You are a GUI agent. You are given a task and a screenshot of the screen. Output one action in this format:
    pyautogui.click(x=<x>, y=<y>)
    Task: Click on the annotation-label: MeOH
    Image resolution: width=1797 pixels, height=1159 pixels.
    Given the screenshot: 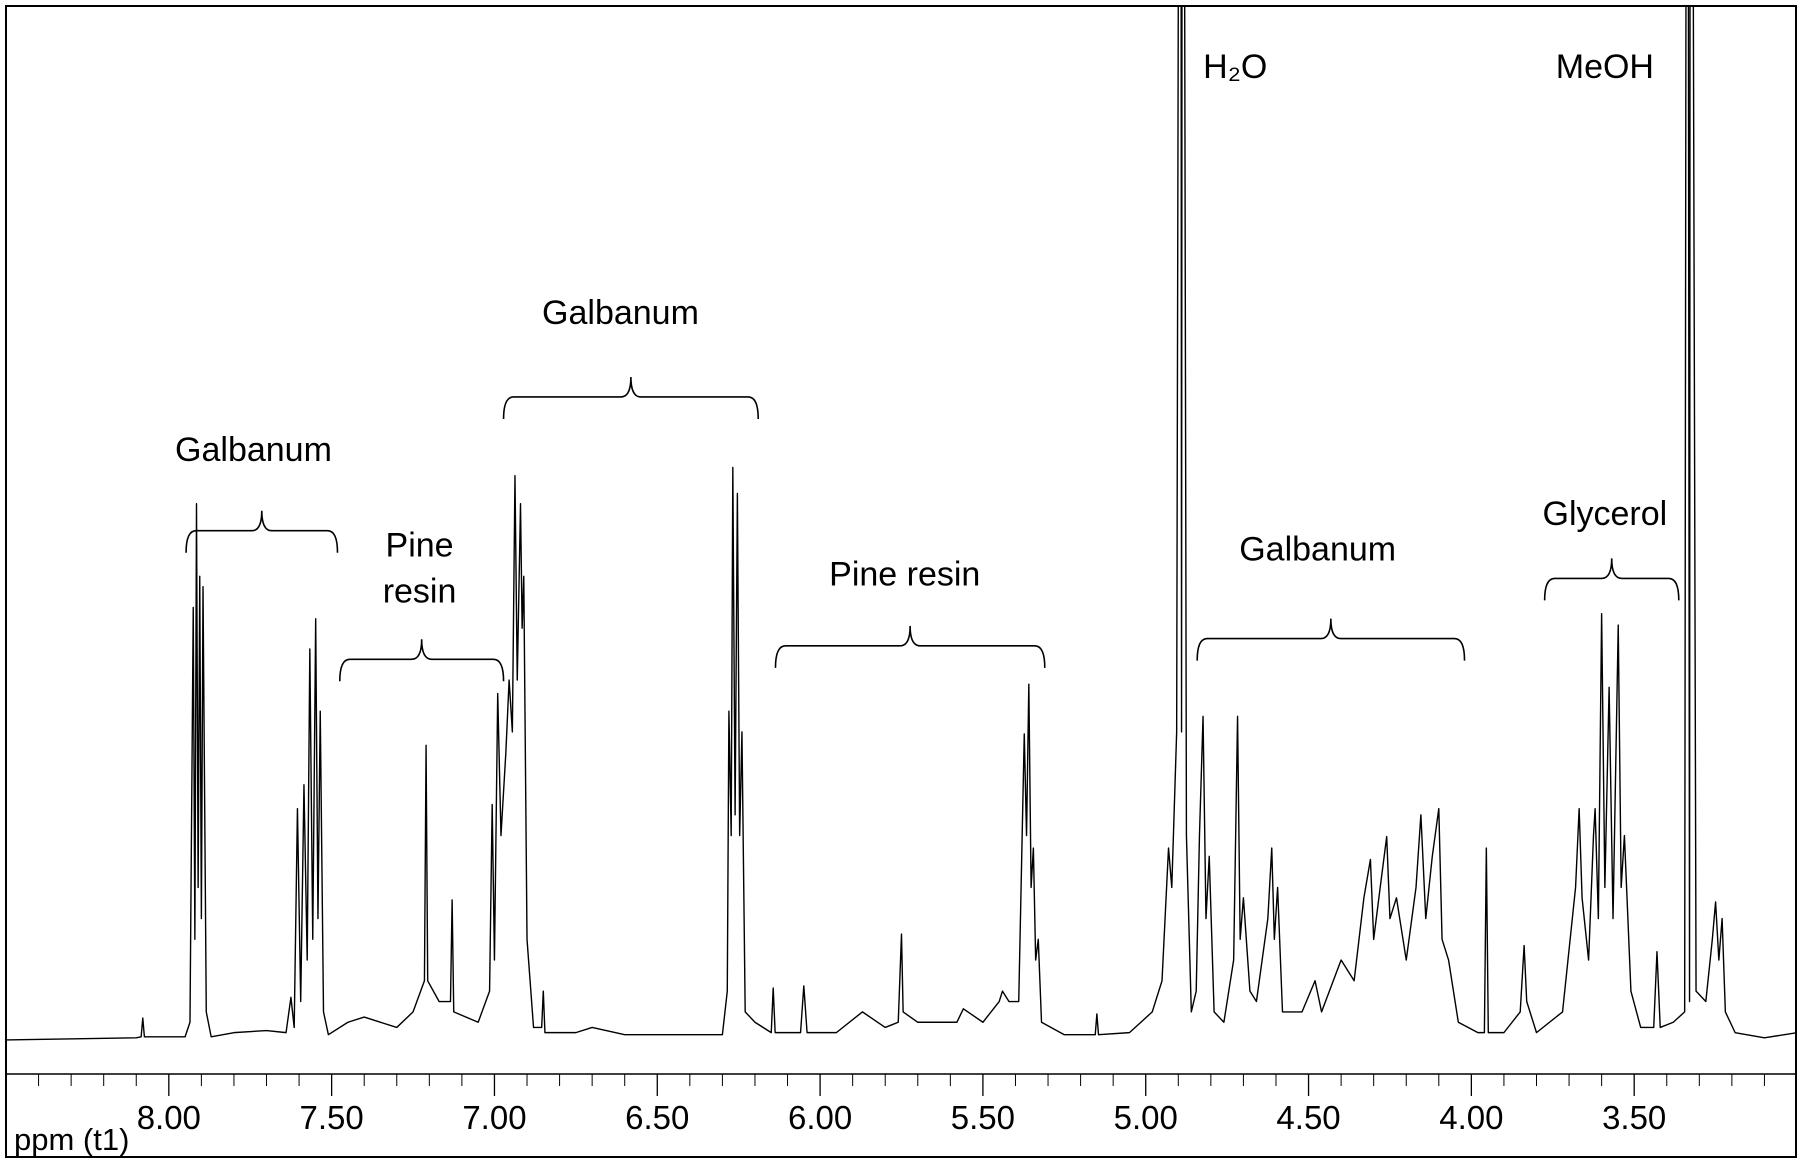 What is the action you would take?
    pyautogui.click(x=1605, y=67)
    